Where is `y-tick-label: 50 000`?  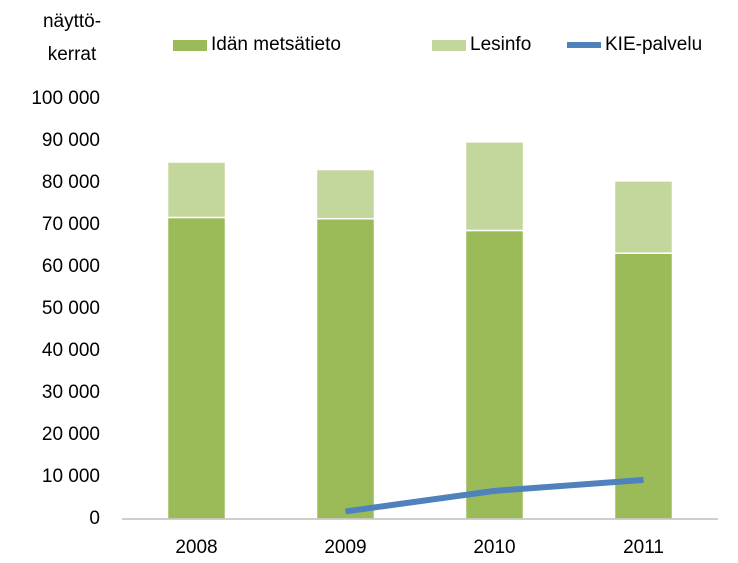
y-tick-label: 50 000 is located at coordinates (71, 308).